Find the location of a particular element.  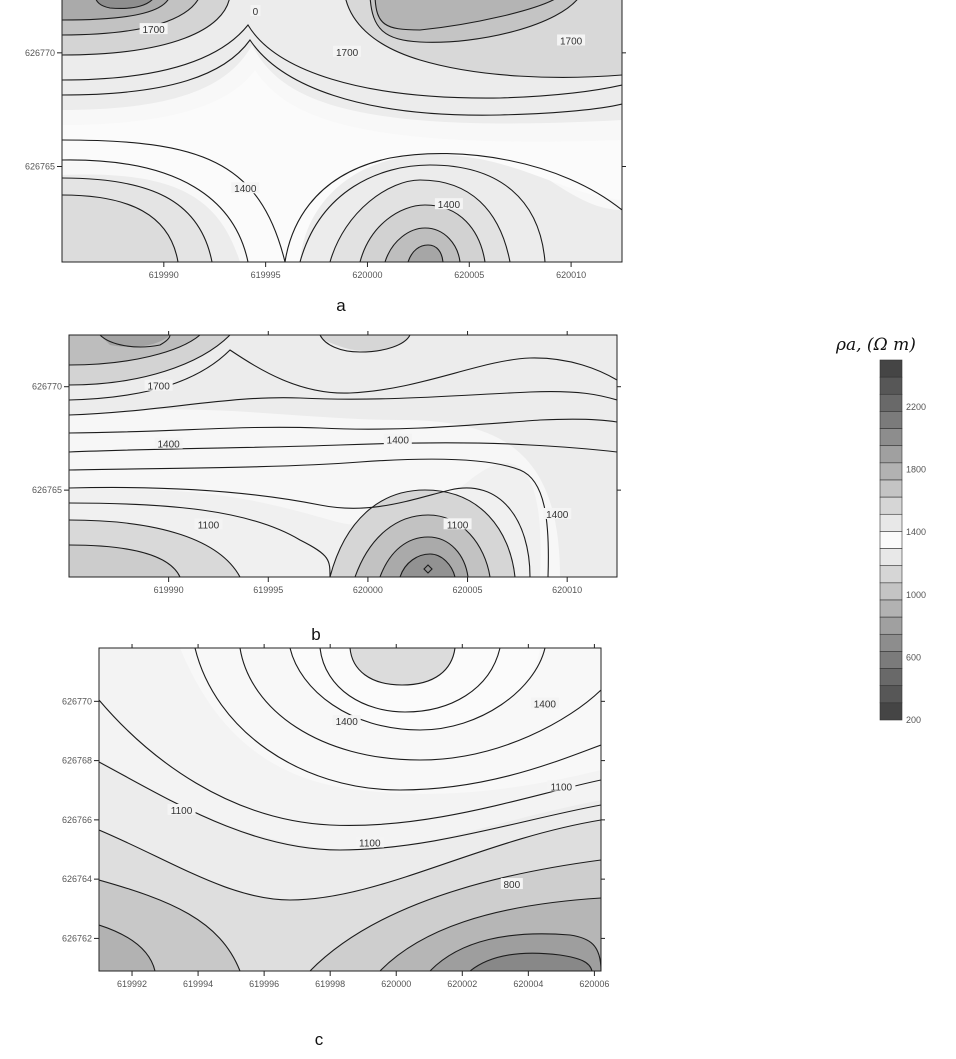

panel-a-contour-labels: 1700 1700 1700 1400 1400 0 is located at coordinates (362, 107).